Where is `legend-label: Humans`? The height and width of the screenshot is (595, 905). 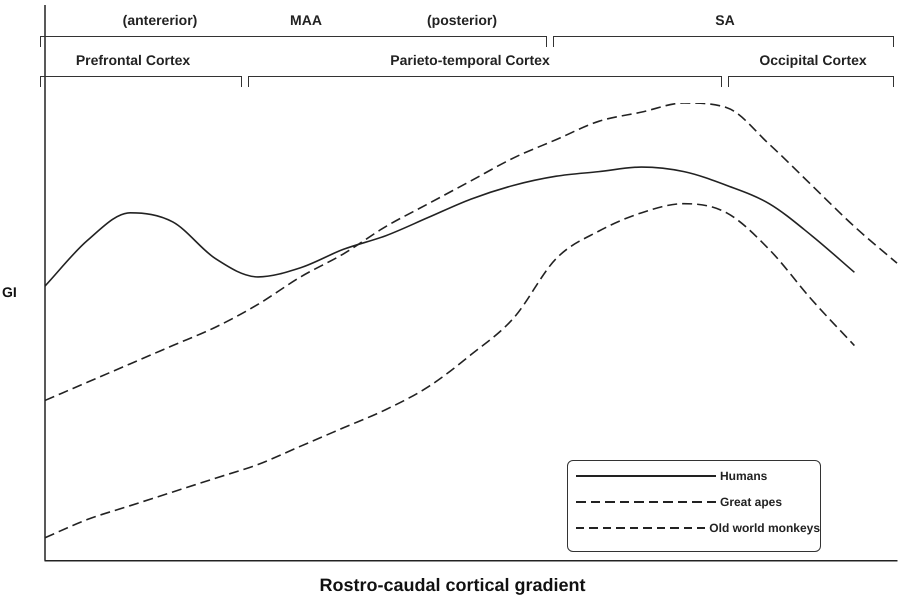 legend-label: Humans is located at coordinates (744, 476).